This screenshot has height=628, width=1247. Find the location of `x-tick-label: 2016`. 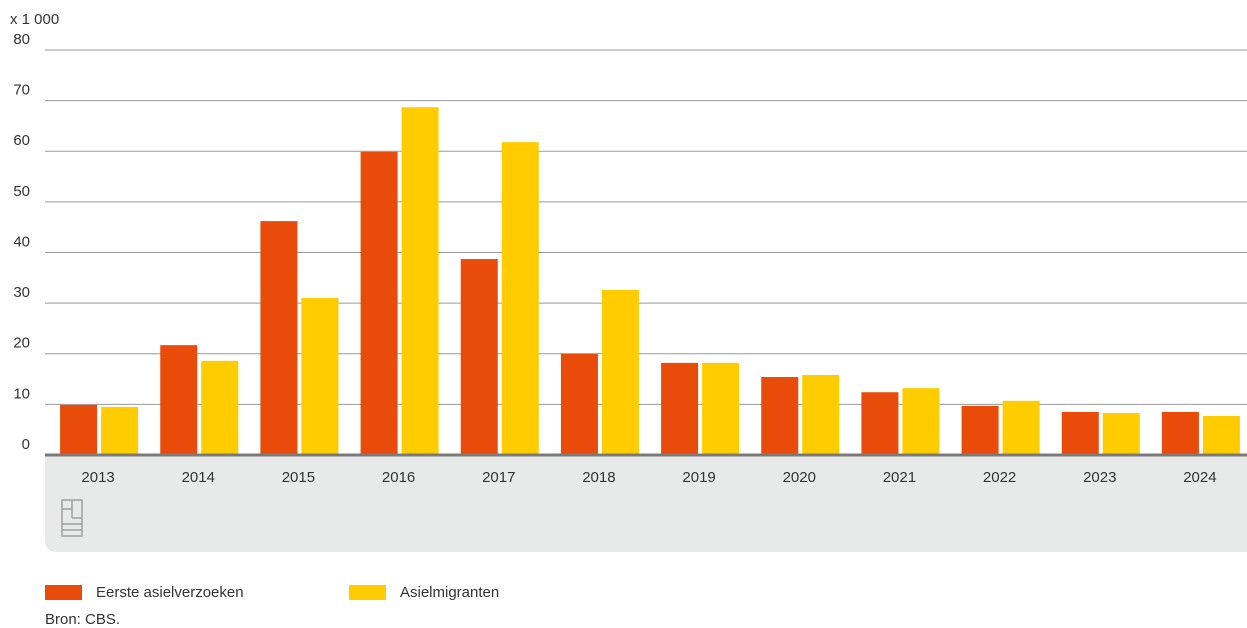

x-tick-label: 2016 is located at coordinates (398, 477).